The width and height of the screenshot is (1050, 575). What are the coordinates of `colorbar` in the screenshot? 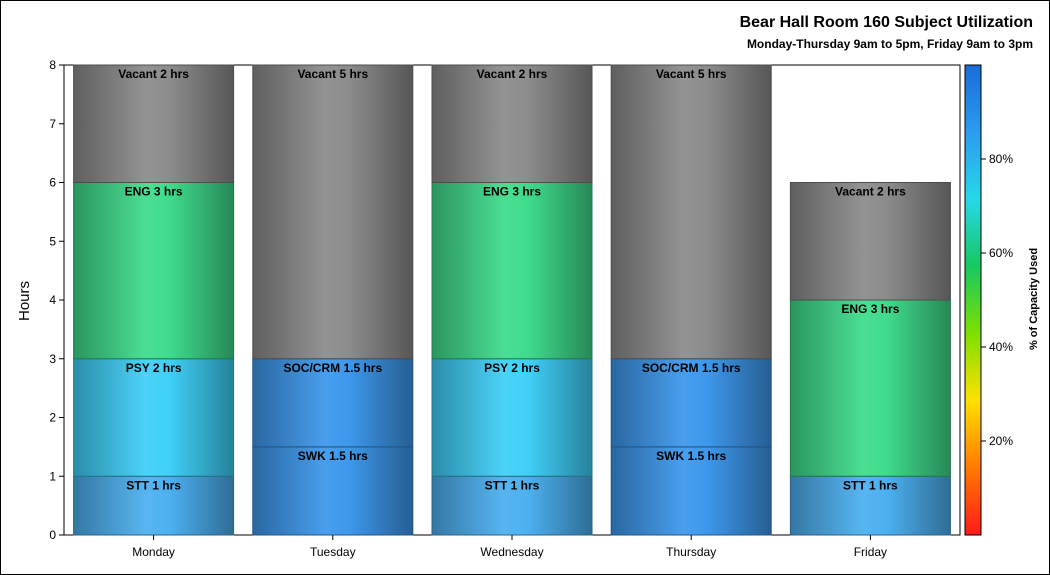 It's located at (973, 300).